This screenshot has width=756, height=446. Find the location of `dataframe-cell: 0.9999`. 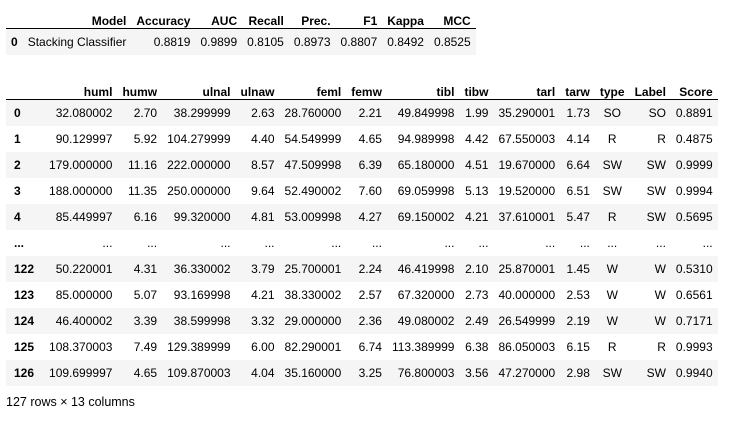

dataframe-cell: 0.9999 is located at coordinates (694, 165).